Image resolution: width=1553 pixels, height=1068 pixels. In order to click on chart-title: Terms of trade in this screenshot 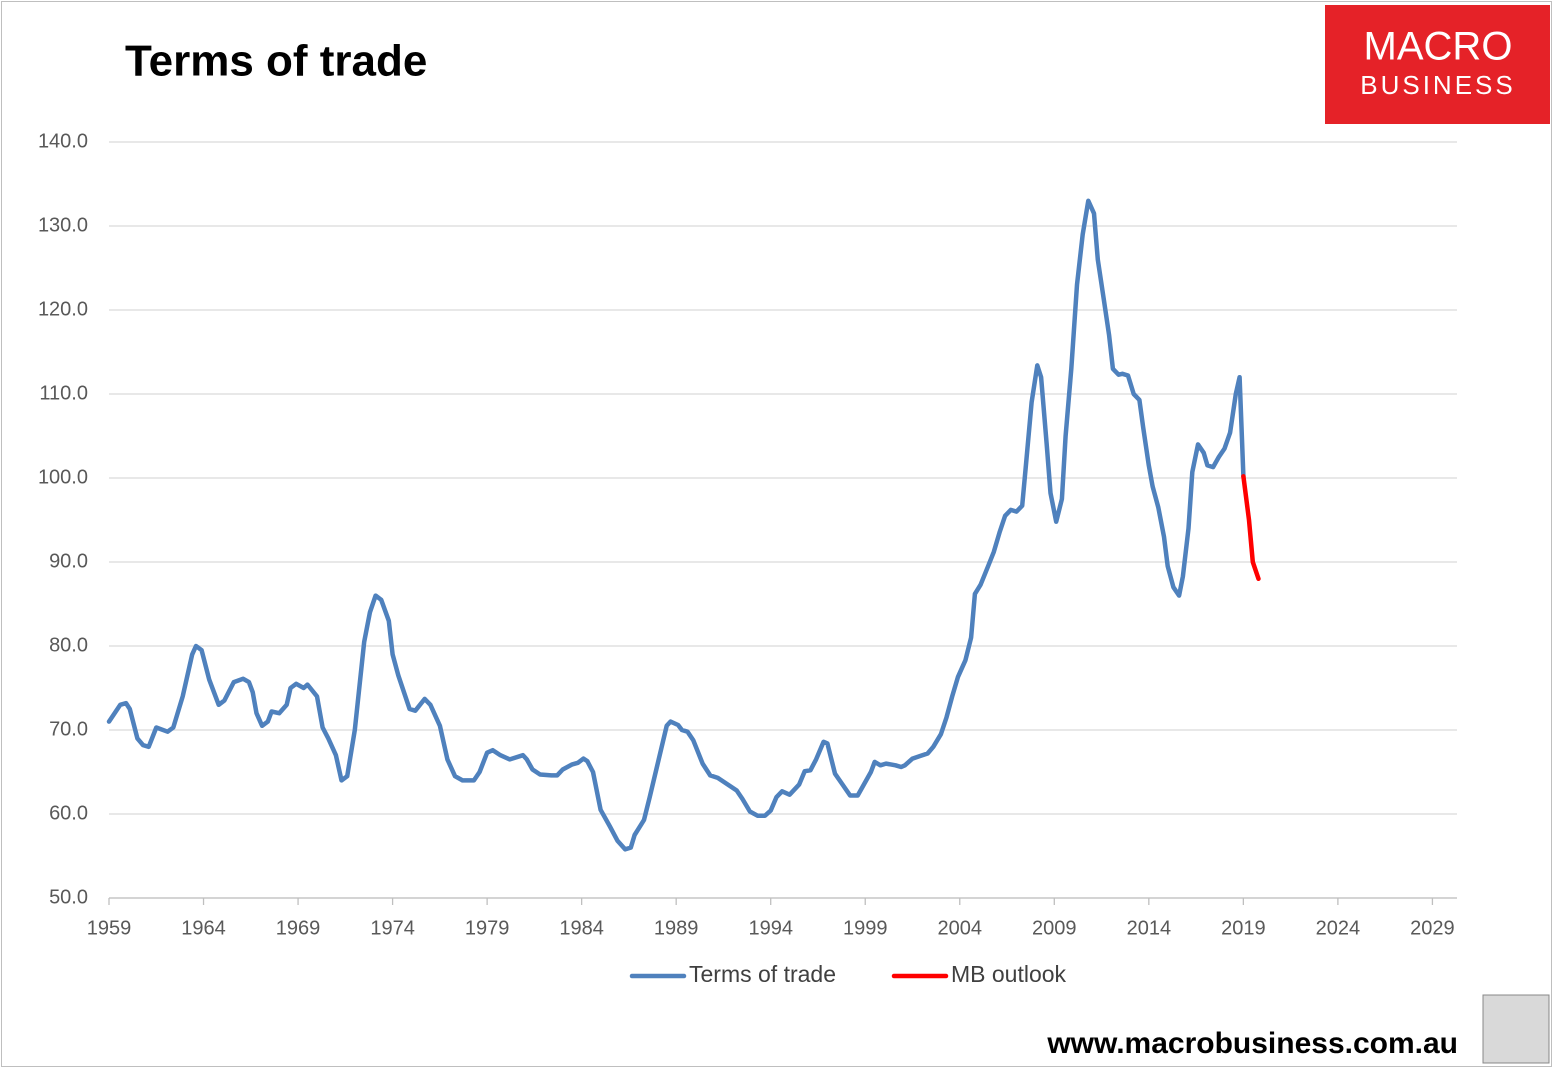, I will do `click(276, 61)`.